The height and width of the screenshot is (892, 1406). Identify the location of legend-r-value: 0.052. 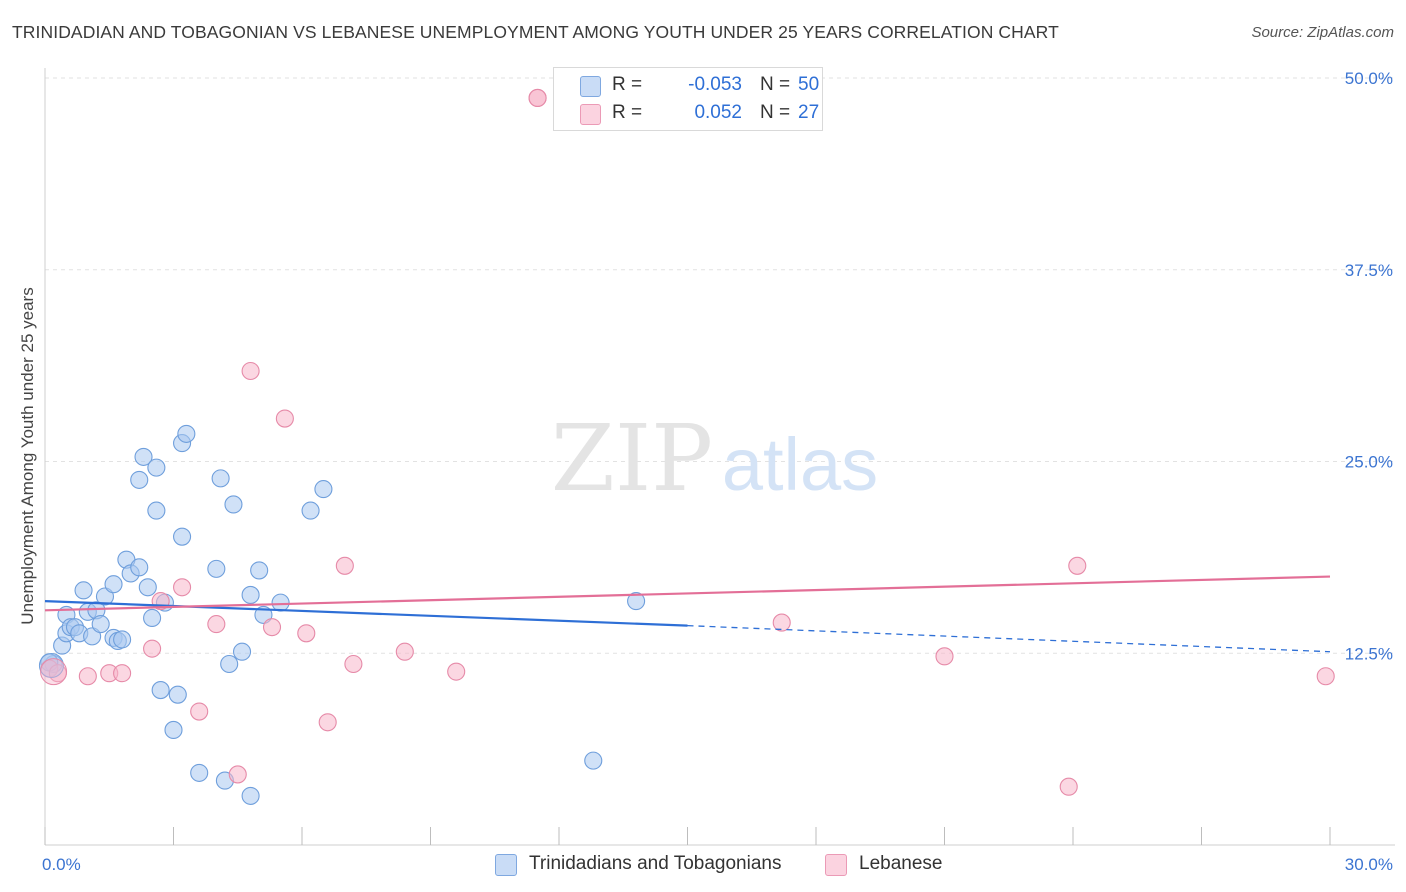
(718, 112).